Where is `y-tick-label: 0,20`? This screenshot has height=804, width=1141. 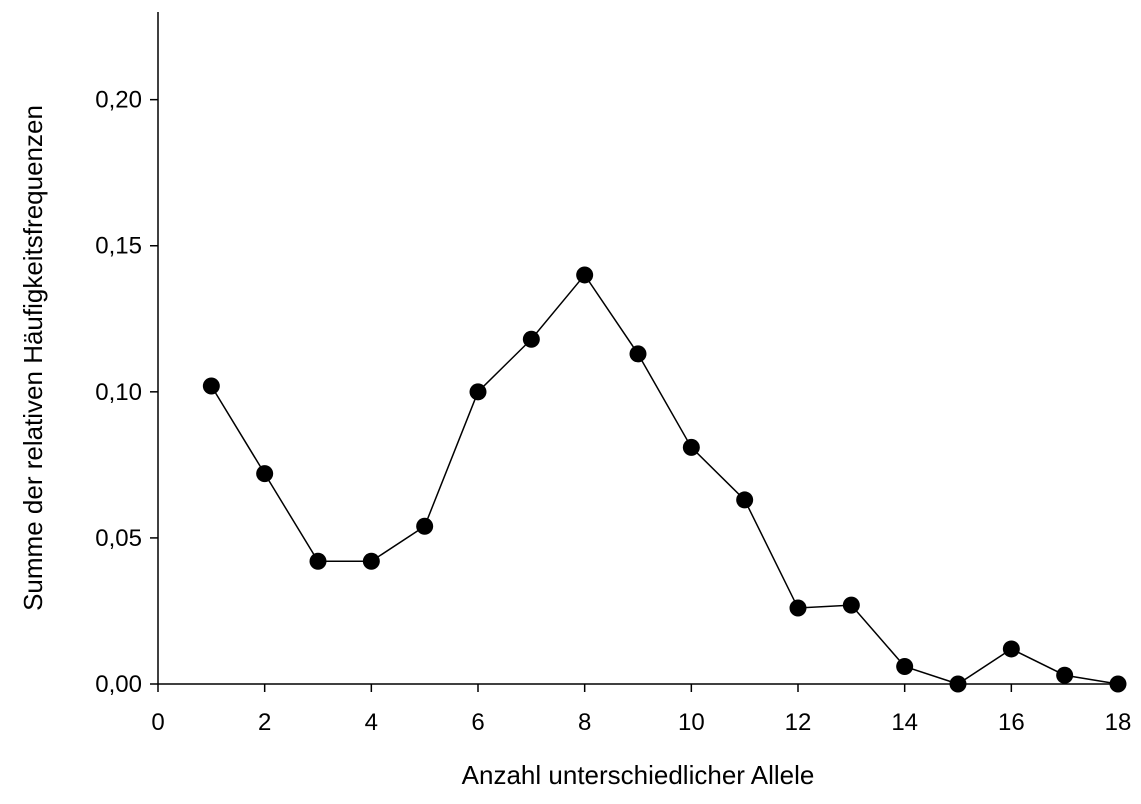 y-tick-label: 0,20 is located at coordinates (118, 100).